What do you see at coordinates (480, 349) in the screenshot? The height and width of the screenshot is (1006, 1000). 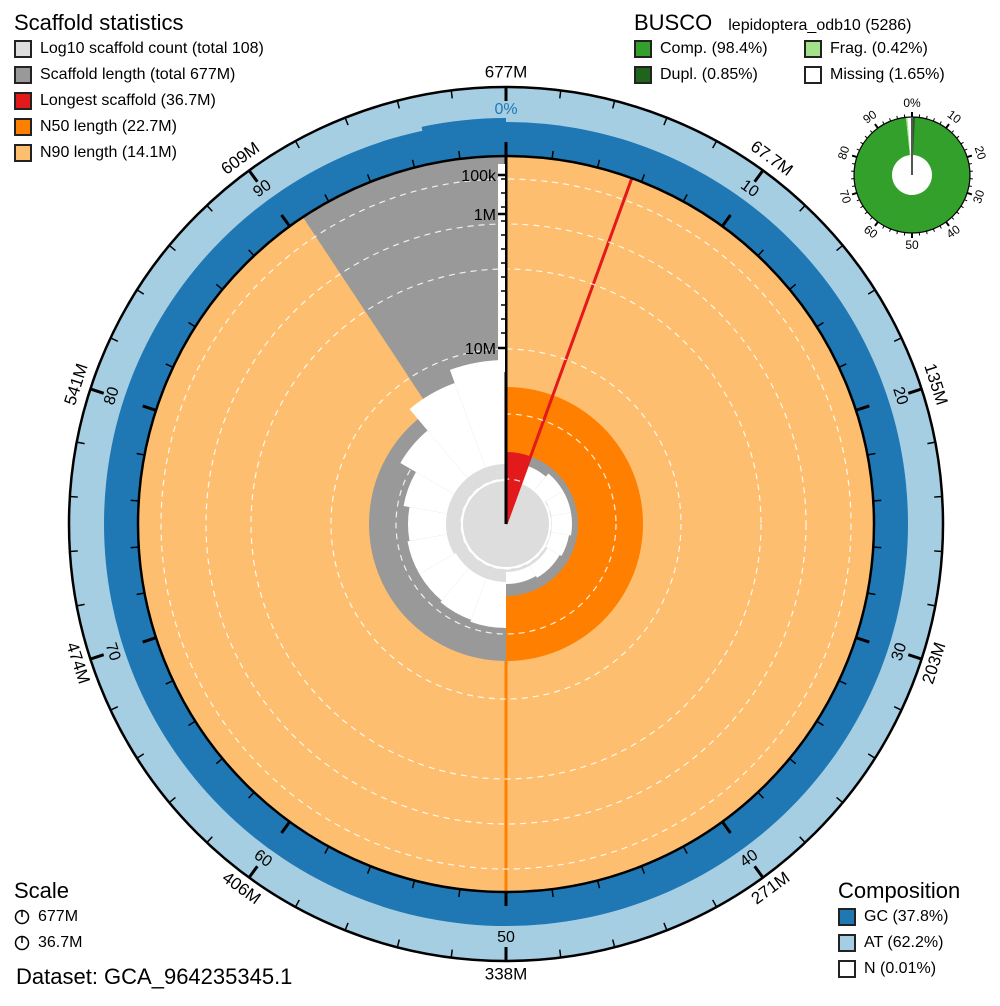 I see `svg-text: 10M` at bounding box center [480, 349].